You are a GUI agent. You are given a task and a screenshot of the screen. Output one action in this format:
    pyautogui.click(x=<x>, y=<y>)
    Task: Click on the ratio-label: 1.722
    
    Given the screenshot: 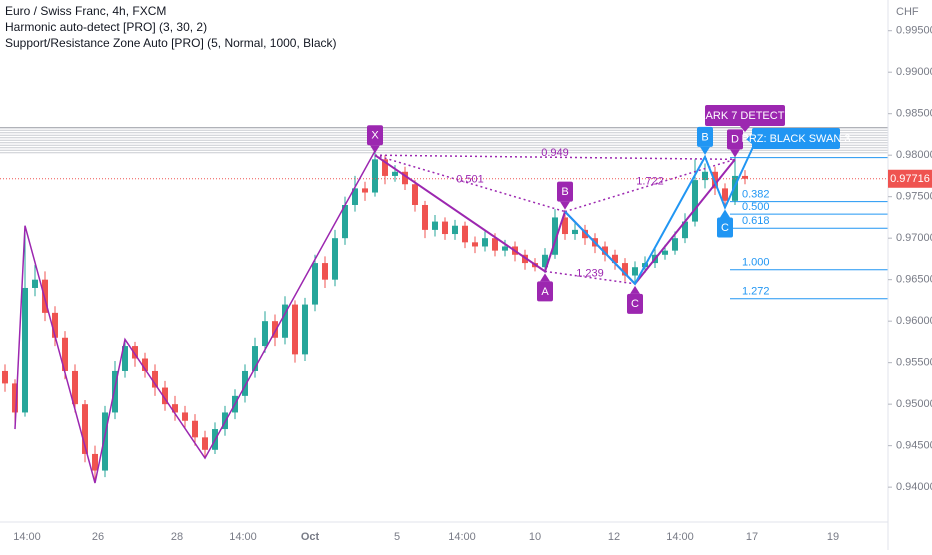 What is the action you would take?
    pyautogui.click(x=650, y=181)
    